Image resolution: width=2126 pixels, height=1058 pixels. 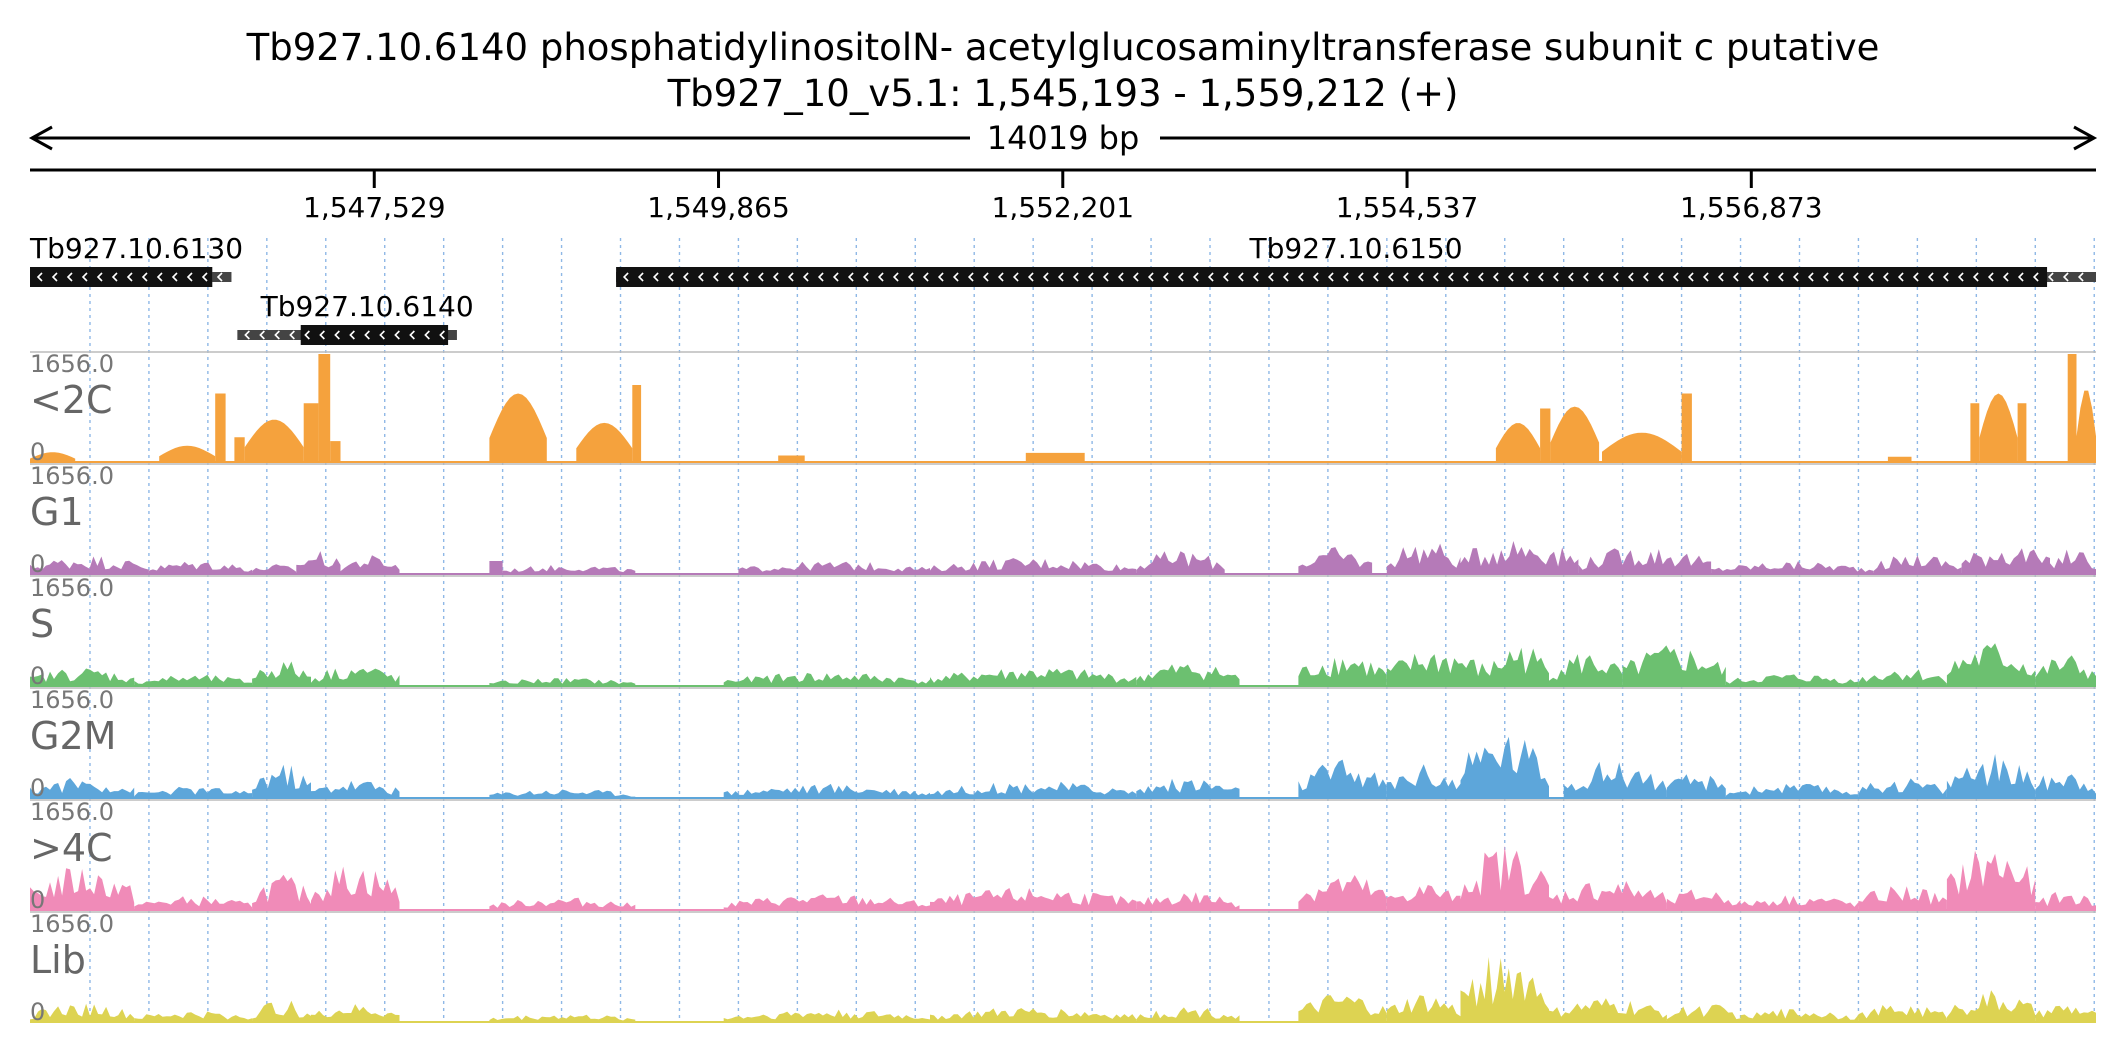 What do you see at coordinates (58, 960) in the screenshot?
I see `track-name-label: Lib` at bounding box center [58, 960].